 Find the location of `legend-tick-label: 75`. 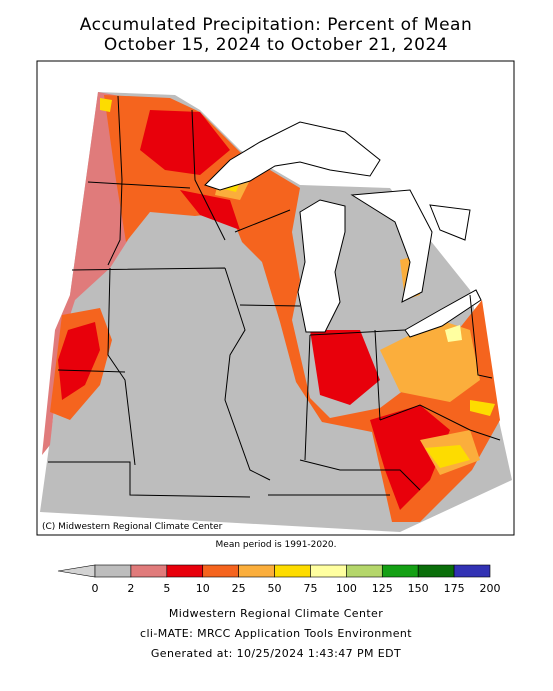

legend-tick-label: 75 is located at coordinates (310, 588).